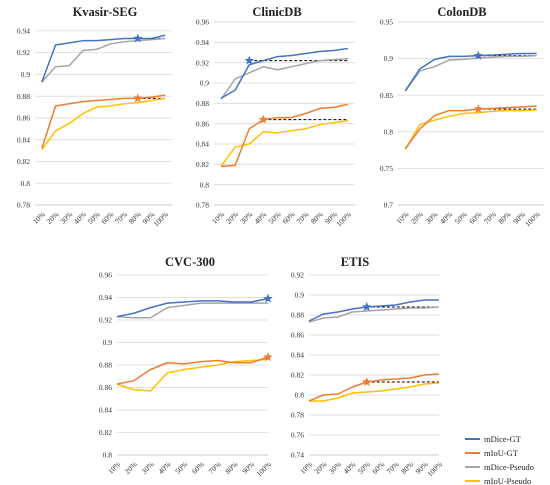 This screenshot has width=550, height=485. Describe the element at coordinates (297, 435) in the screenshot. I see `chart-etis-y-tick-label: 0.76` at that location.